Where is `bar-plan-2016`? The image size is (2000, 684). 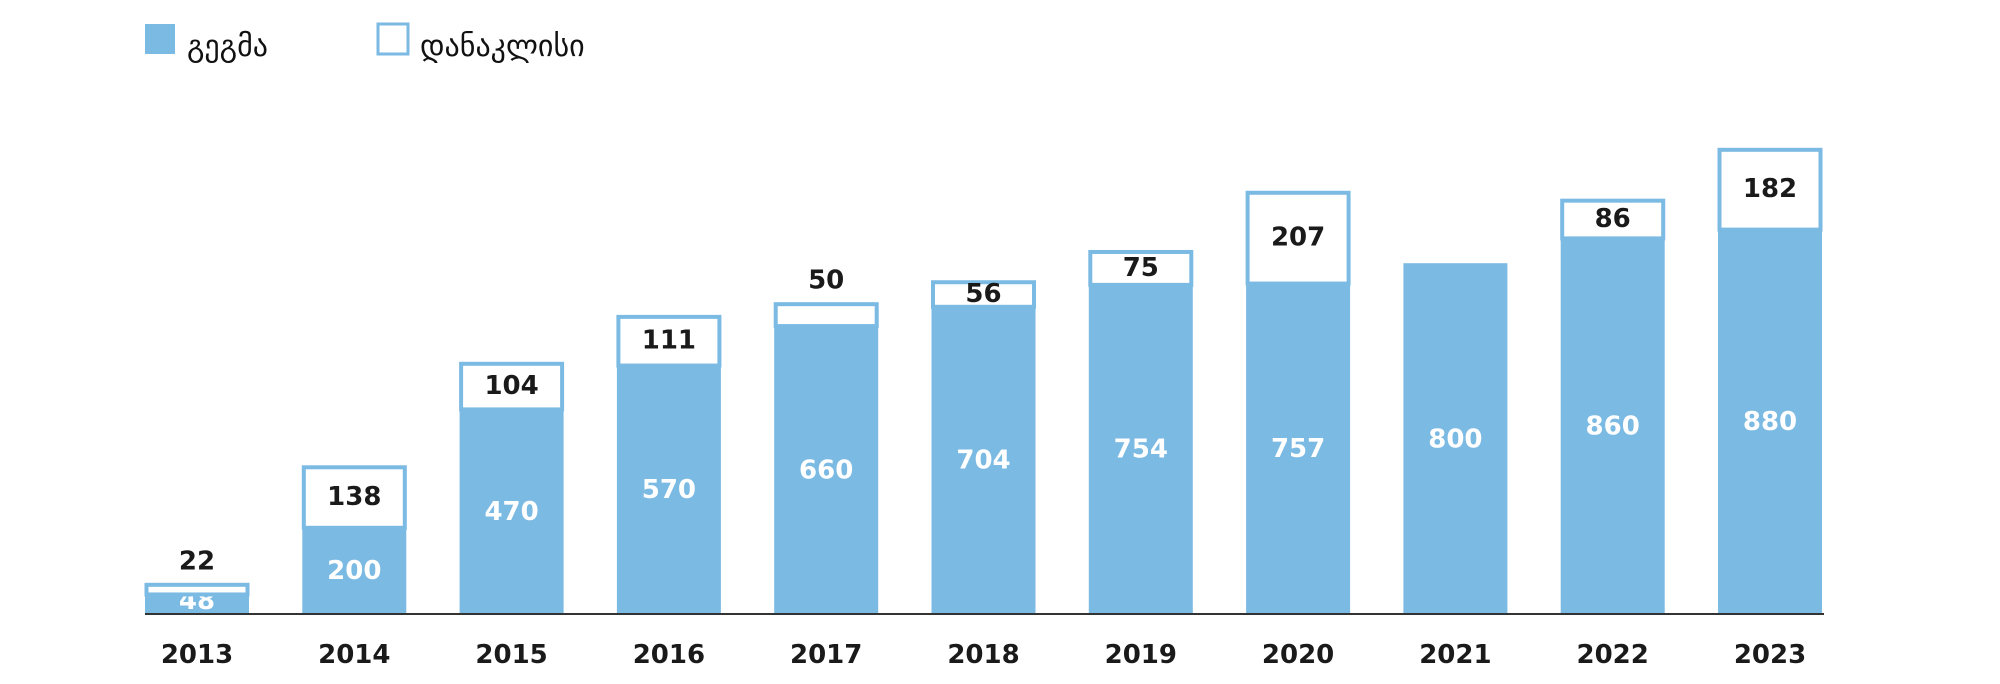 bar-plan-2016 is located at coordinates (668, 489).